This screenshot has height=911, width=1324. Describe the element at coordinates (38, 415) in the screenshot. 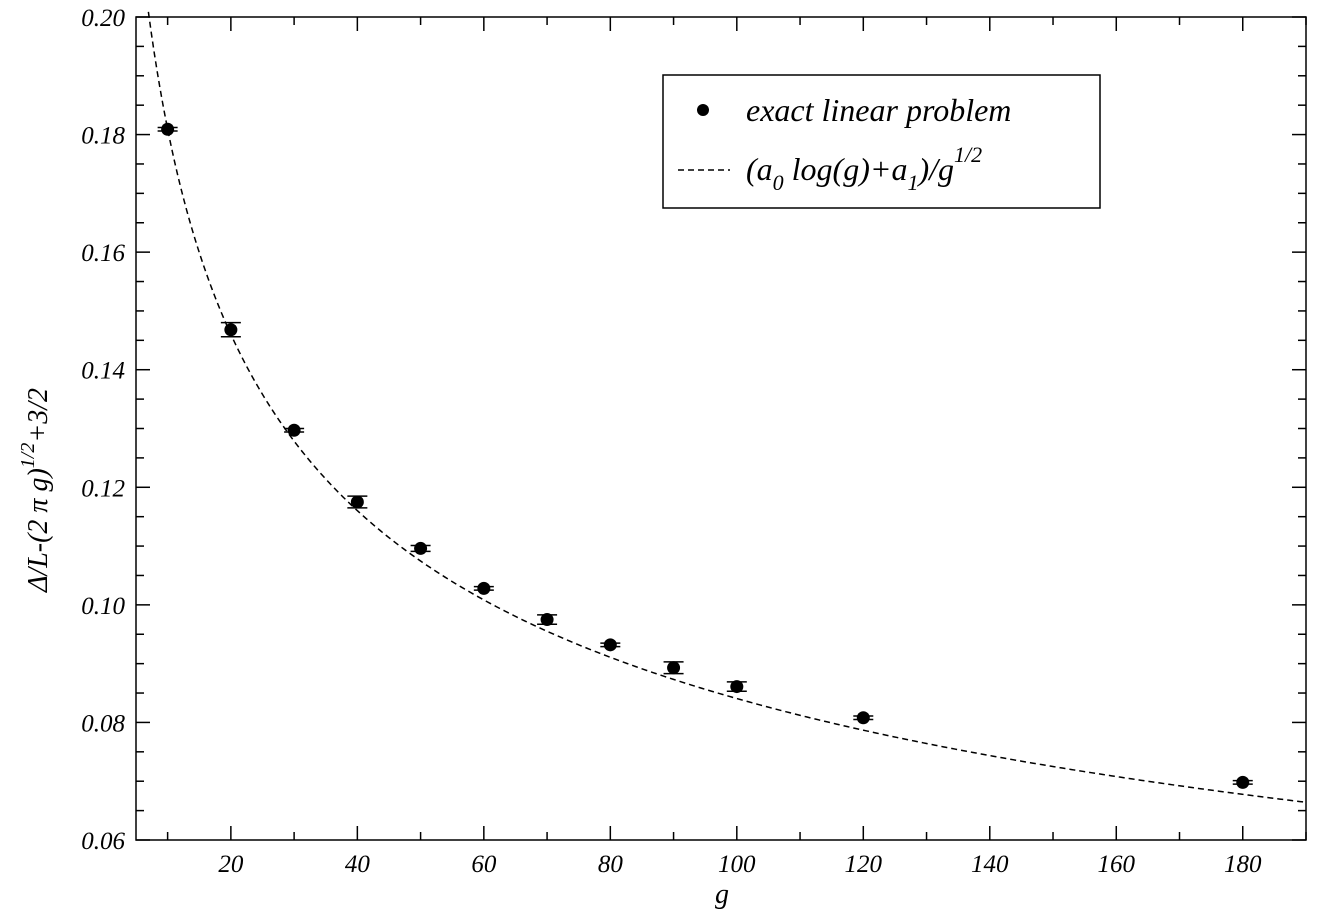

I see `y-axis-label-suffix: +3/2` at that location.